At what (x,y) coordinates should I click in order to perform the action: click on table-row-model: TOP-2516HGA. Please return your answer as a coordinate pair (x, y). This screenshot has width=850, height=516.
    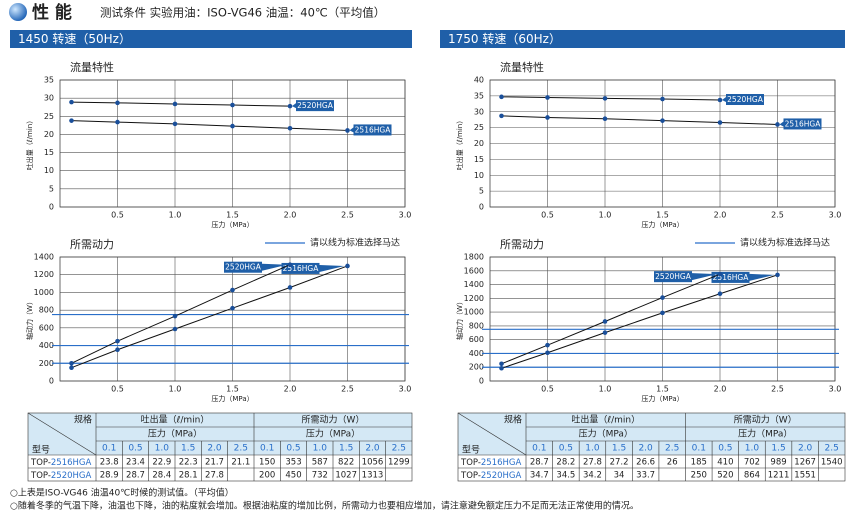
    Looking at the image, I should click on (491, 463).